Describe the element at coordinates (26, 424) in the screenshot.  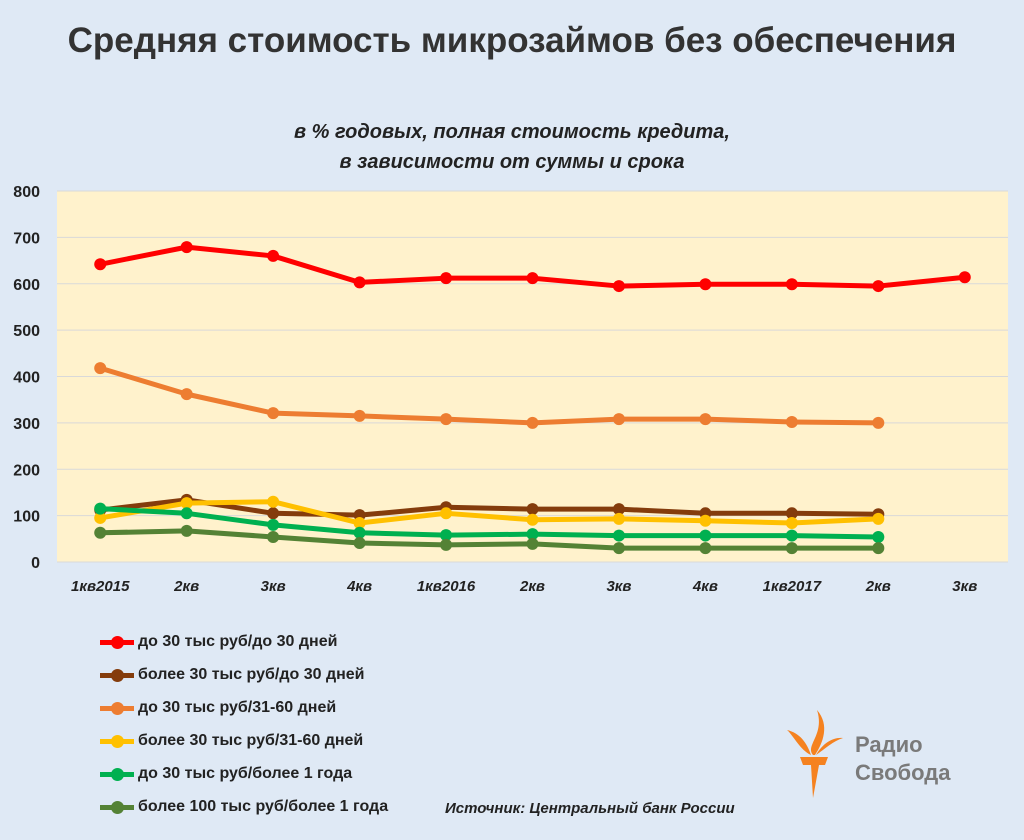
I see `y-tick-label: 300` at that location.